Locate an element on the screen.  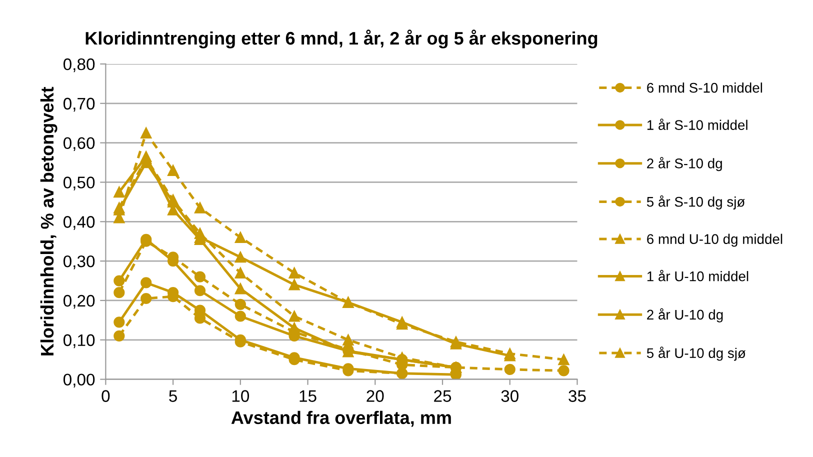
x-tick-label: 10 is located at coordinates (241, 396).